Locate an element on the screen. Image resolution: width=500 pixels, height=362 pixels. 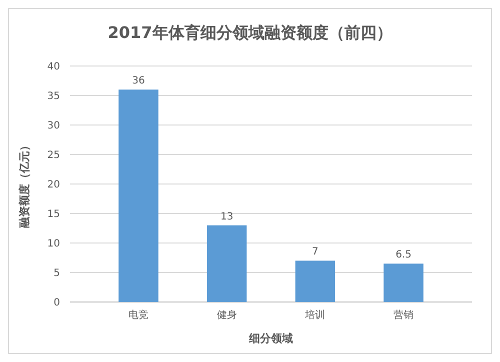
y-tick-label: 10 is located at coordinates (53, 244).